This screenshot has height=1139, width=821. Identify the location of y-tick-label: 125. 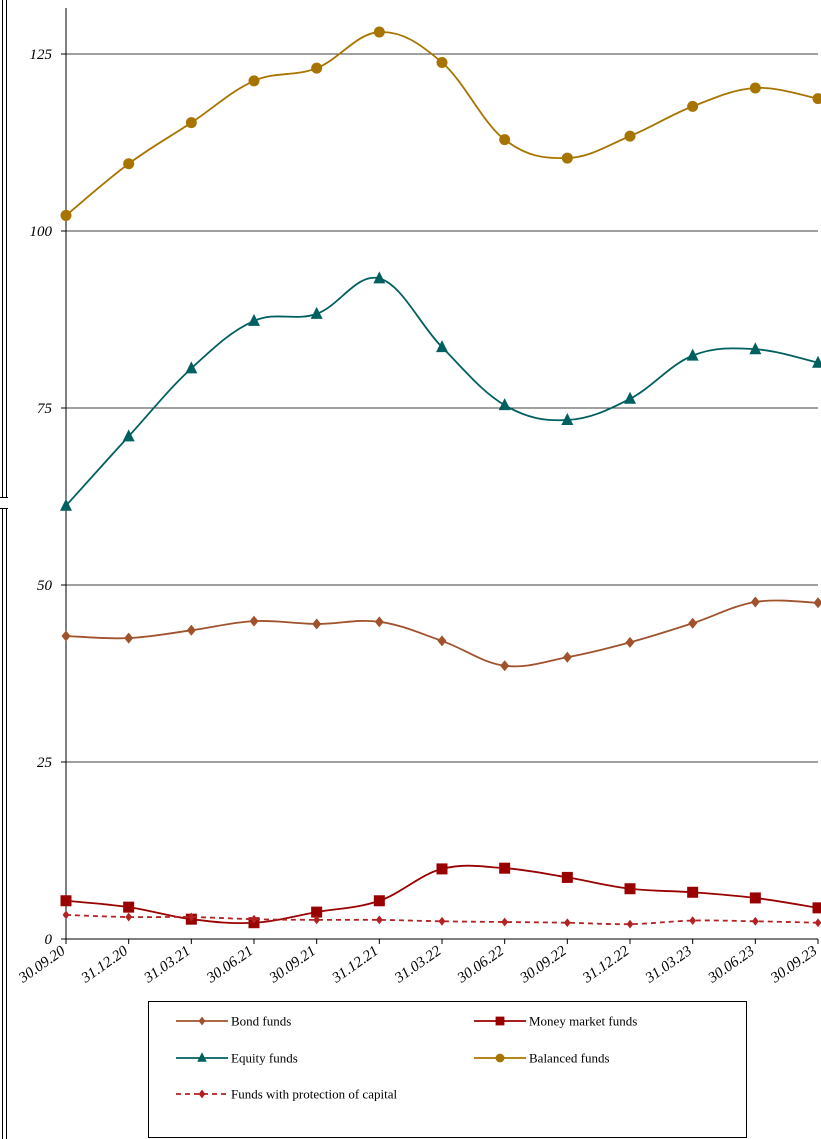
(41, 55).